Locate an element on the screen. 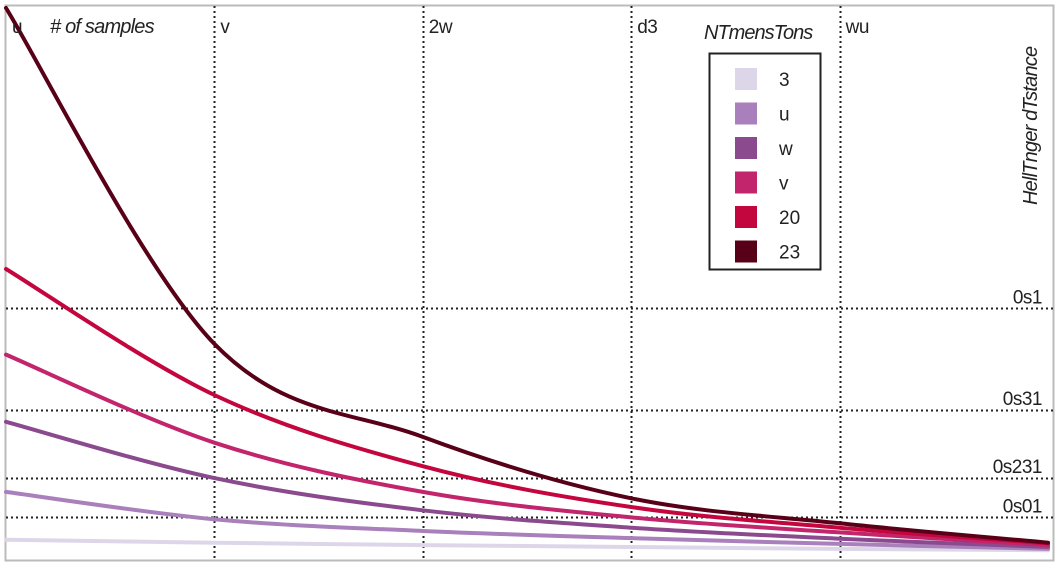 The width and height of the screenshot is (1059, 566). legend-title: NTmensTons is located at coordinates (758, 33).